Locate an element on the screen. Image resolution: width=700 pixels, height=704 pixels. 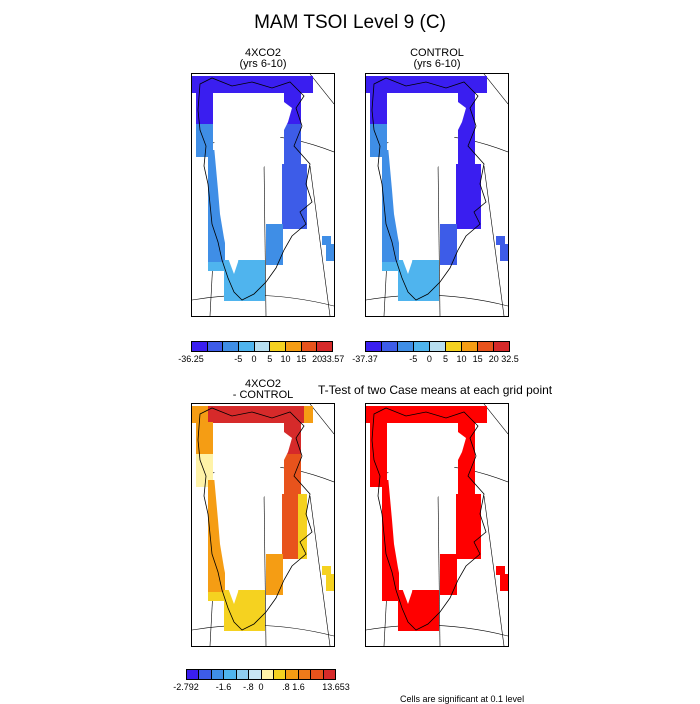
colorbar-4xco2: -36.25 -5 0 5 10 15 20 33.57 is located at coordinates (261, 353).